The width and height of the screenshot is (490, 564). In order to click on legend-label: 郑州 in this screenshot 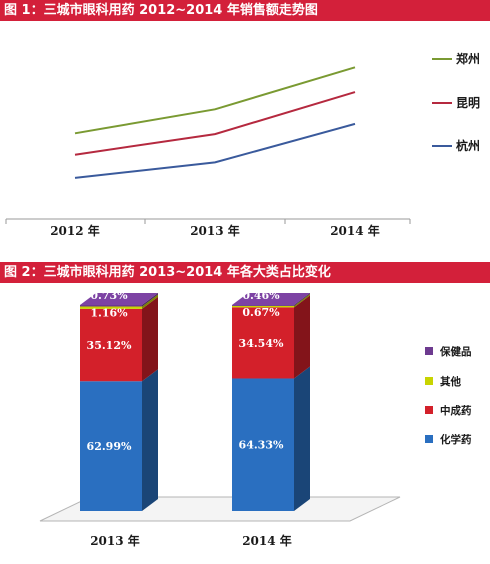, I will do `click(468, 58)`.